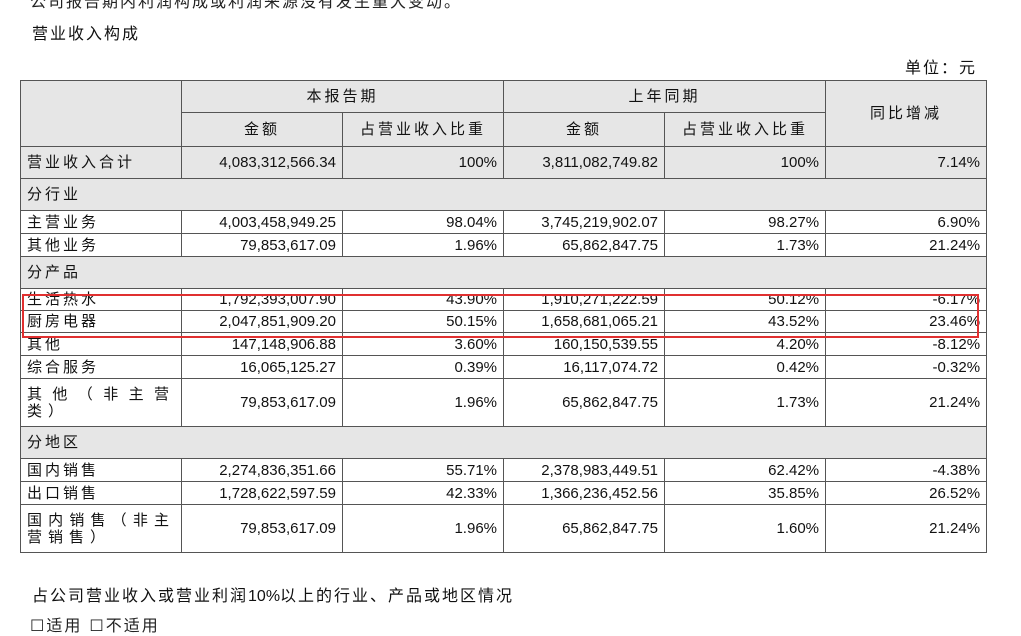 The height and width of the screenshot is (636, 1021). What do you see at coordinates (423, 222) in the screenshot?
I see `cell-cur-share: 98.04%` at bounding box center [423, 222].